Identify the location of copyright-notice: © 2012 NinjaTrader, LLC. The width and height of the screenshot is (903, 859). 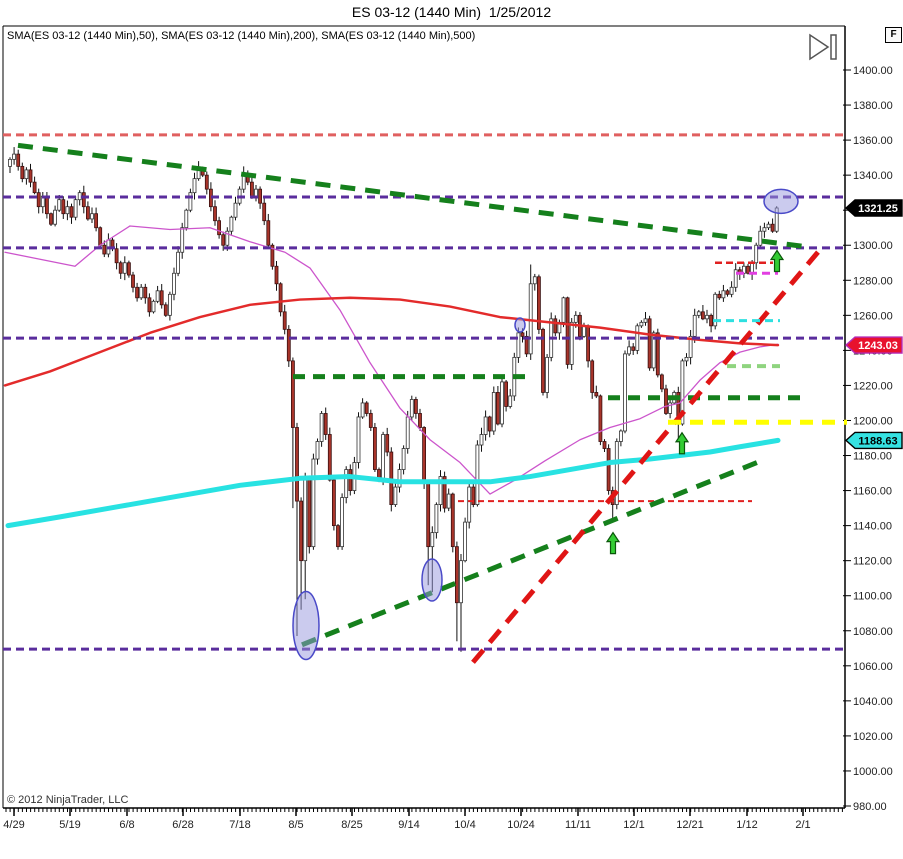
(68, 800).